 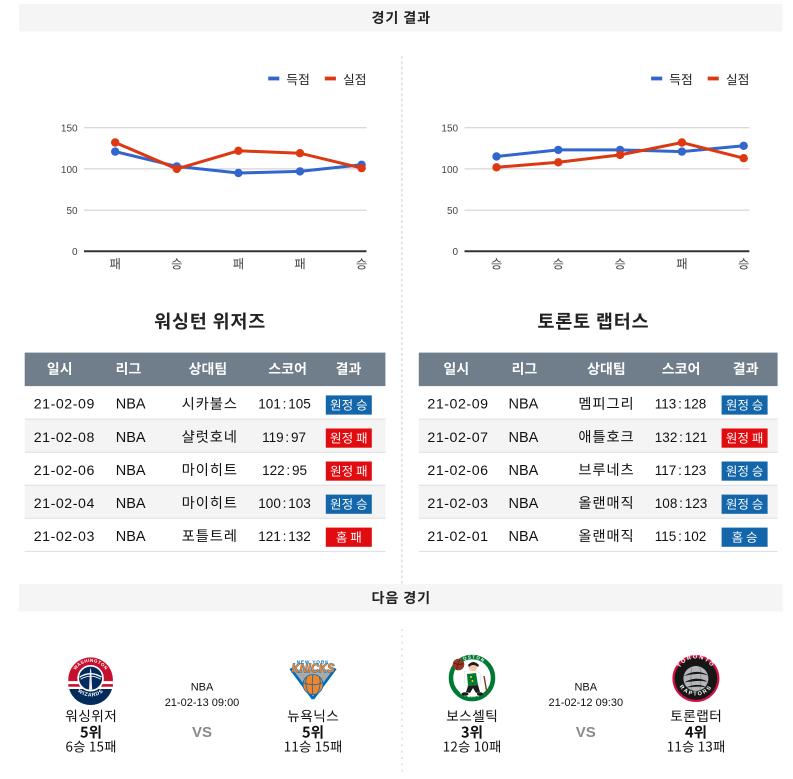 What do you see at coordinates (284, 470) in the screenshot?
I see `svg-text: 122:95` at bounding box center [284, 470].